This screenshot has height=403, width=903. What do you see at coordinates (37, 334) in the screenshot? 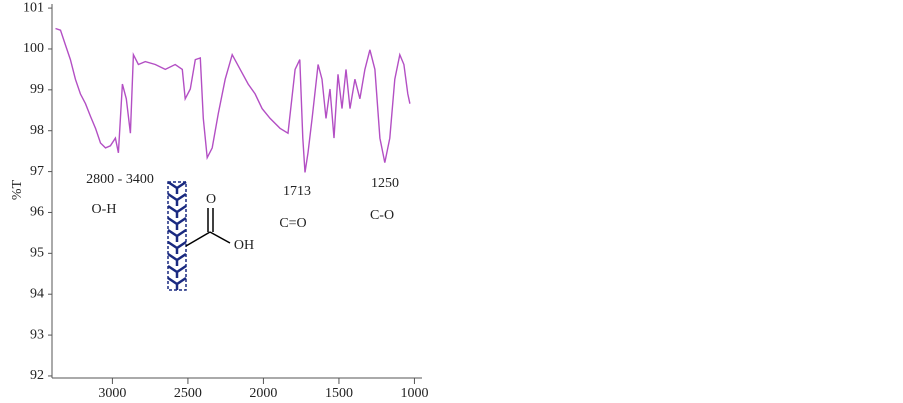
I see `y-tick-label: 93` at bounding box center [37, 334].